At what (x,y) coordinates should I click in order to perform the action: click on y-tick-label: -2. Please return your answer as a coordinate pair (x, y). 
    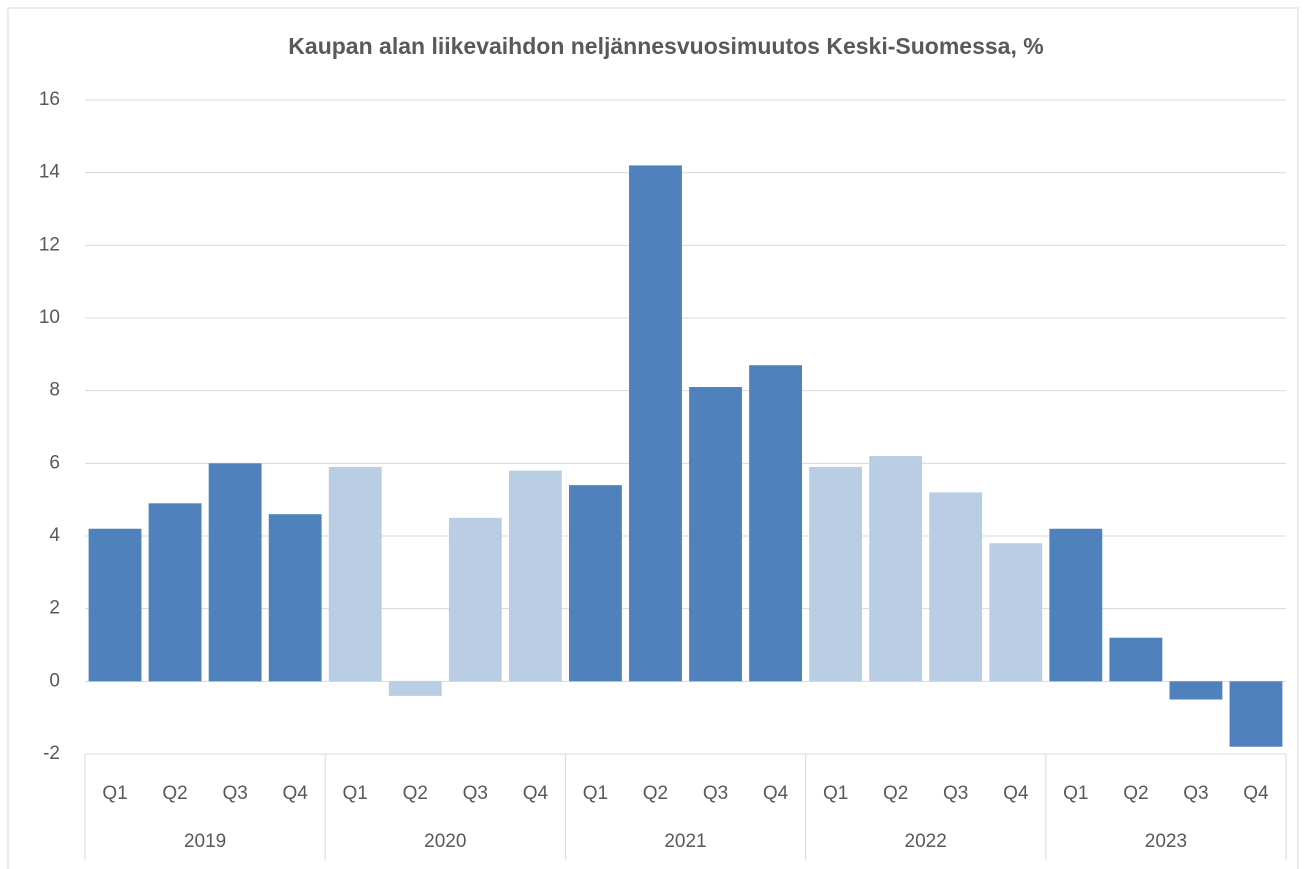
    Looking at the image, I should click on (51, 753).